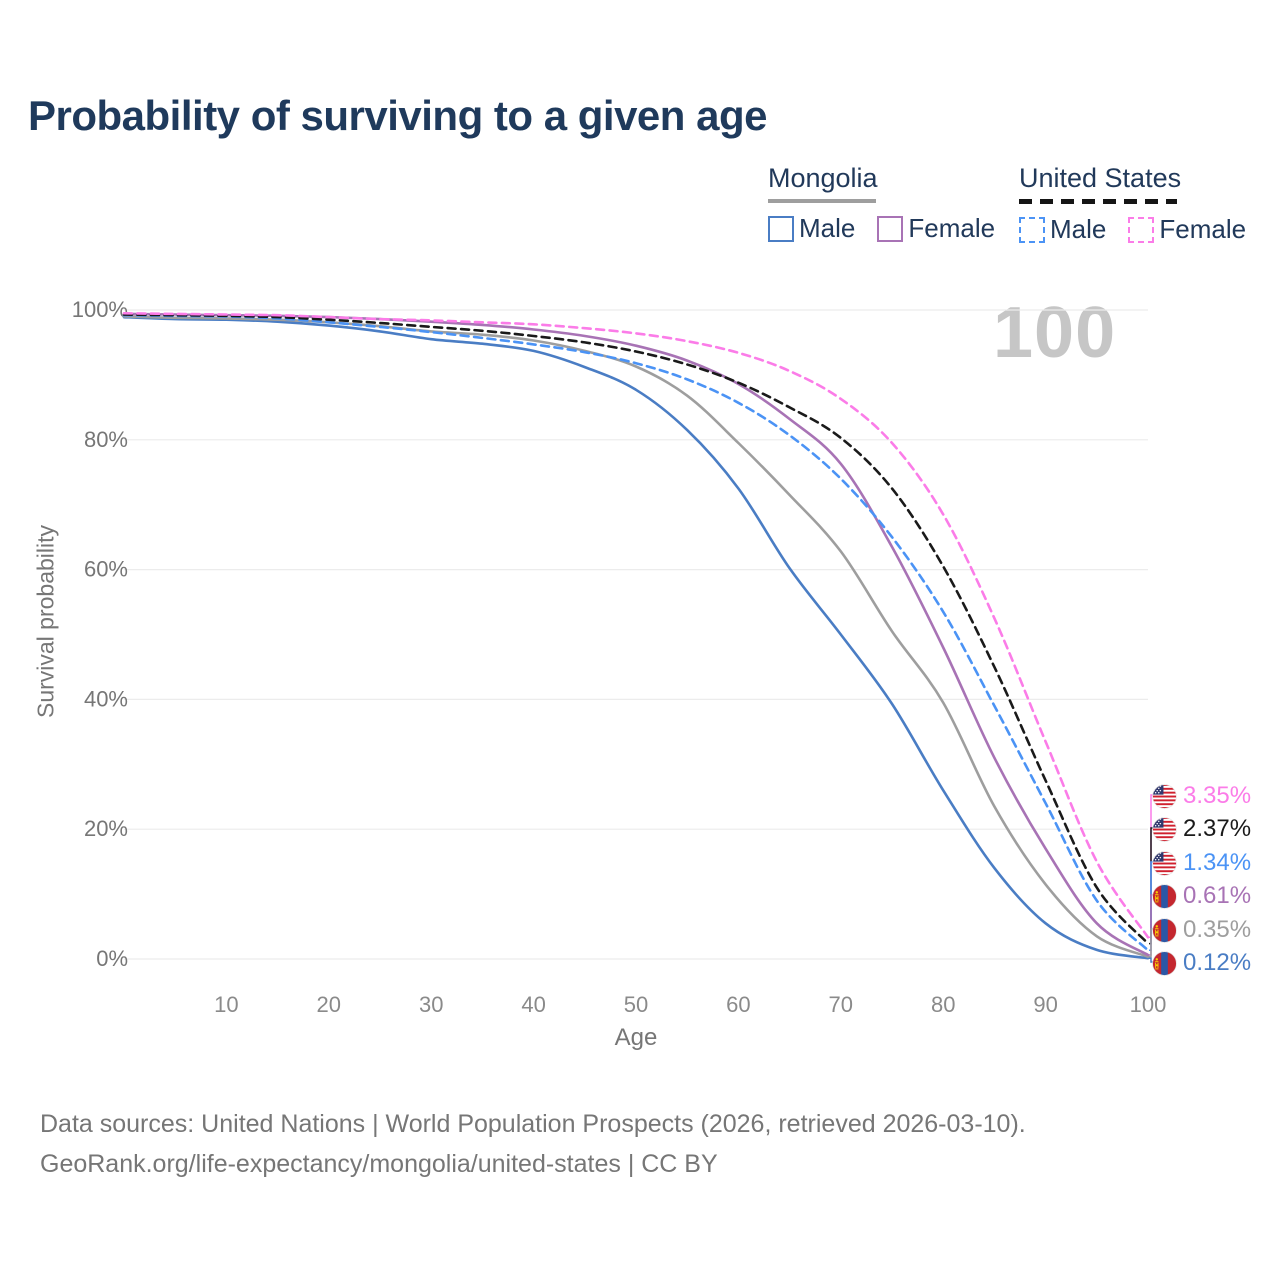  What do you see at coordinates (822, 201) in the screenshot?
I see `legend-mongolia-line-swatch` at bounding box center [822, 201].